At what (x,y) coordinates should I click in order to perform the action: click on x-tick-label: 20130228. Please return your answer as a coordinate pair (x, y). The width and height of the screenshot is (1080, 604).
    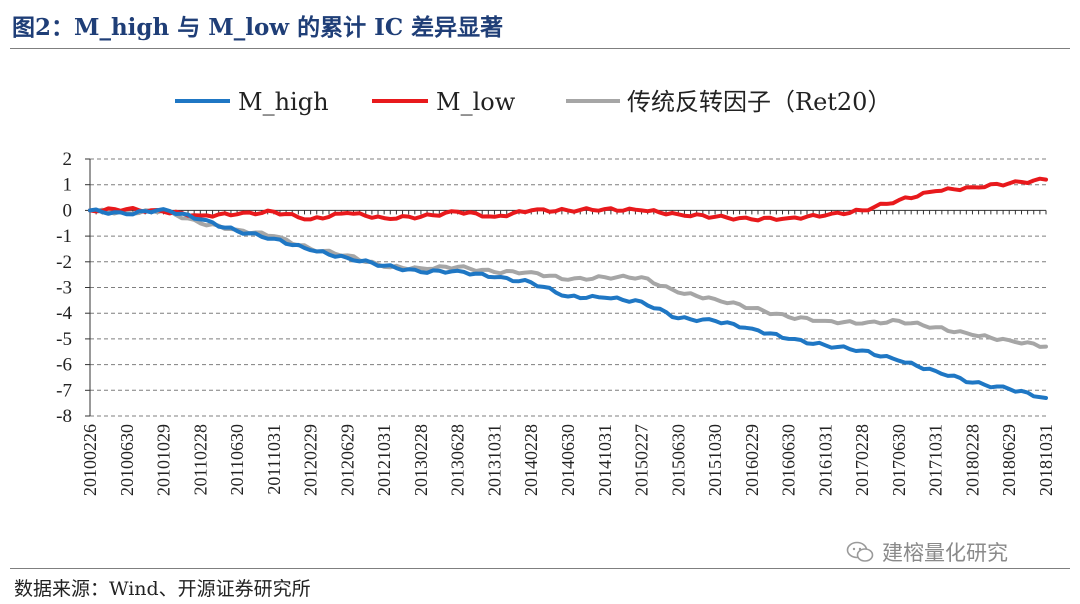
    Looking at the image, I should click on (421, 460).